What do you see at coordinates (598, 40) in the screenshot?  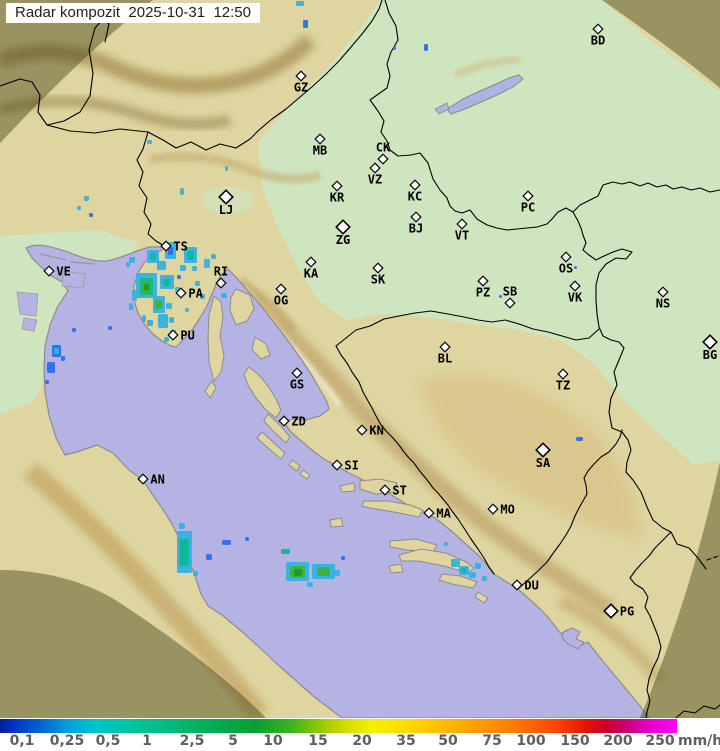 I see `city-label: BD` at bounding box center [598, 40].